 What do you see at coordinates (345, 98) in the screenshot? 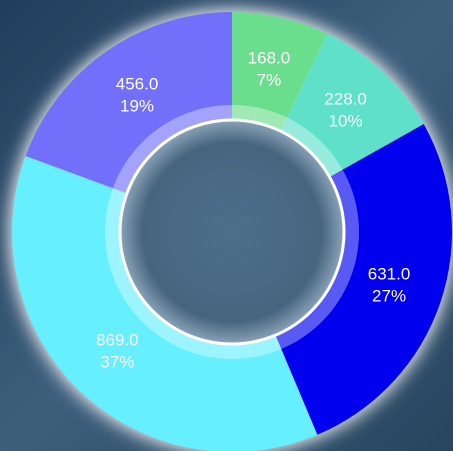
I see `value-label: 228.0` at bounding box center [345, 98].